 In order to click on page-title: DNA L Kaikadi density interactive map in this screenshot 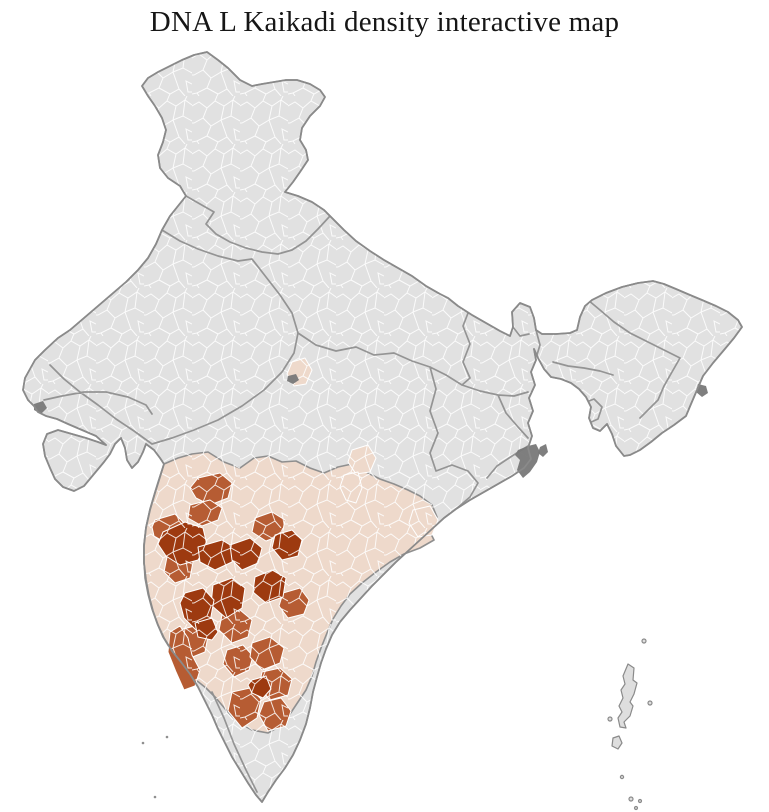, I will do `click(384, 22)`.